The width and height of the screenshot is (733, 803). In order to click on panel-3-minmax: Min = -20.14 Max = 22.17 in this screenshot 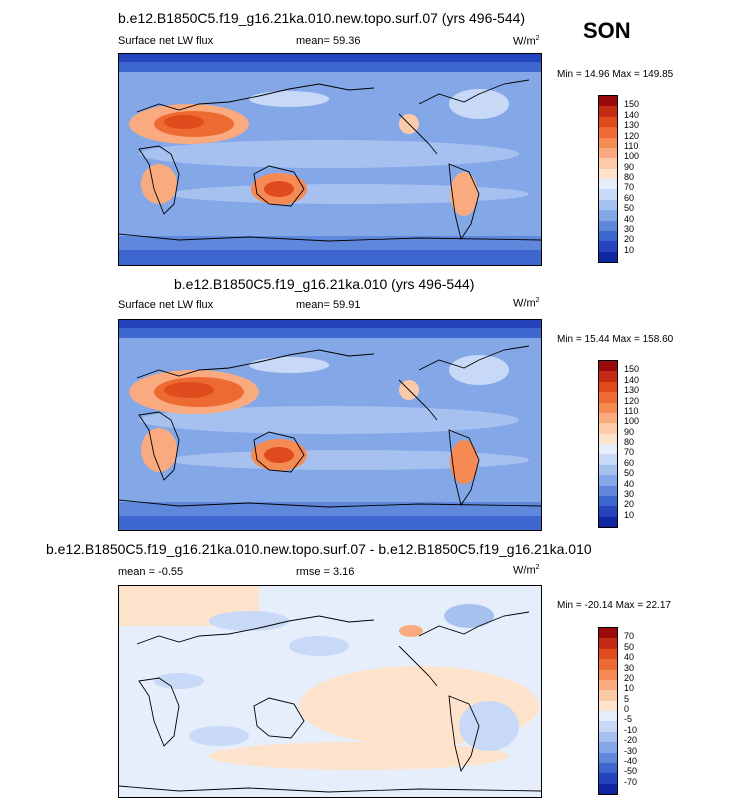, I will do `click(614, 605)`.